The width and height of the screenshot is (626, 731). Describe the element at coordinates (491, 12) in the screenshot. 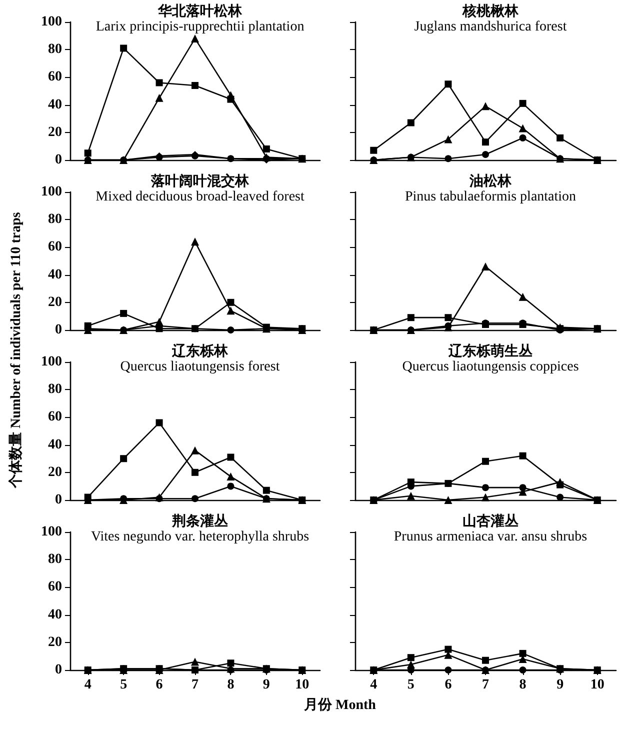

I see `chart-title: 核桃楸林` at that location.